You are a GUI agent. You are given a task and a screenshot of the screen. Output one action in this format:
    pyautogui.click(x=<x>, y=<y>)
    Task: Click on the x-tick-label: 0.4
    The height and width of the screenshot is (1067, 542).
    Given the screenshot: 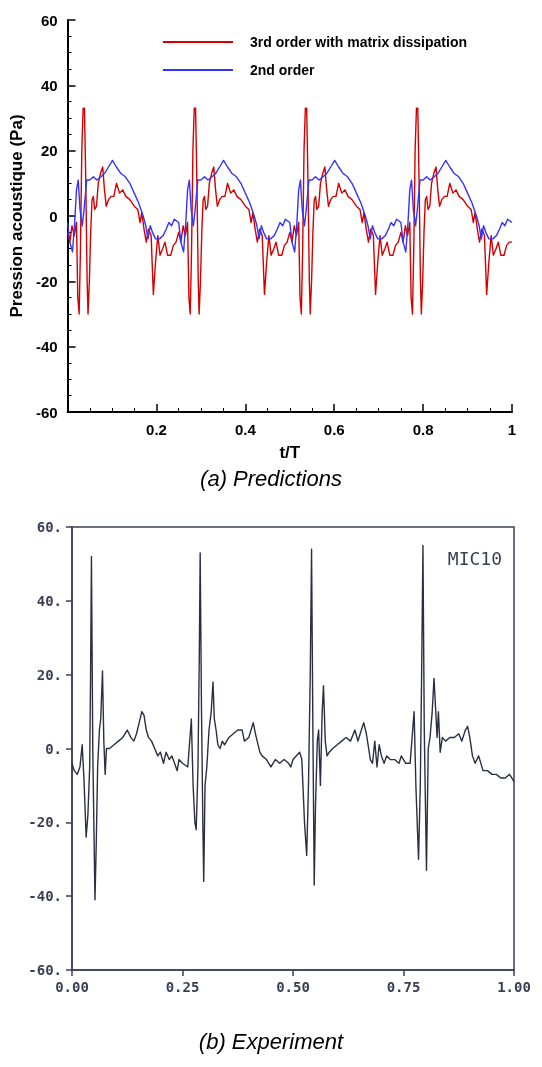 What is the action you would take?
    pyautogui.click(x=245, y=429)
    